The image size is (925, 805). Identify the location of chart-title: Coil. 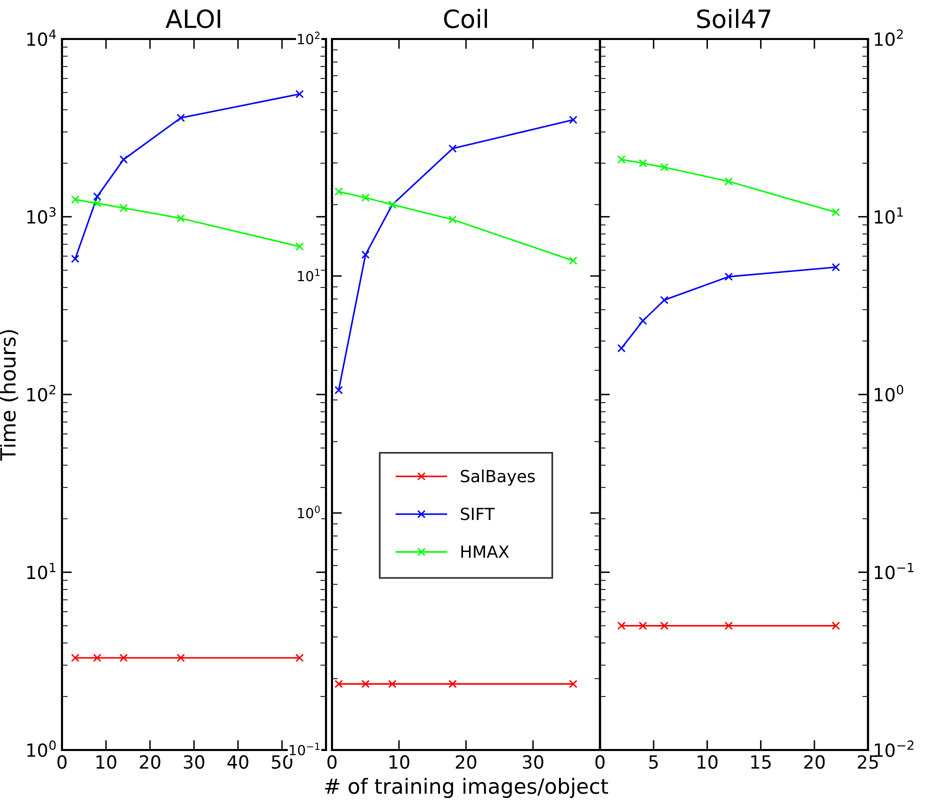
(465, 18).